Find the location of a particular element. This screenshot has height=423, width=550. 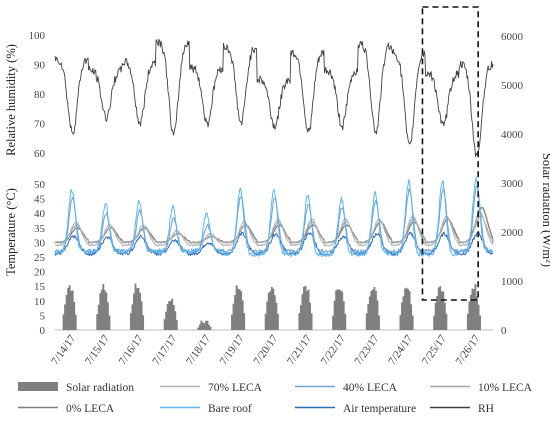

legend-label-40-leca: 40% LECA is located at coordinates (370, 388).